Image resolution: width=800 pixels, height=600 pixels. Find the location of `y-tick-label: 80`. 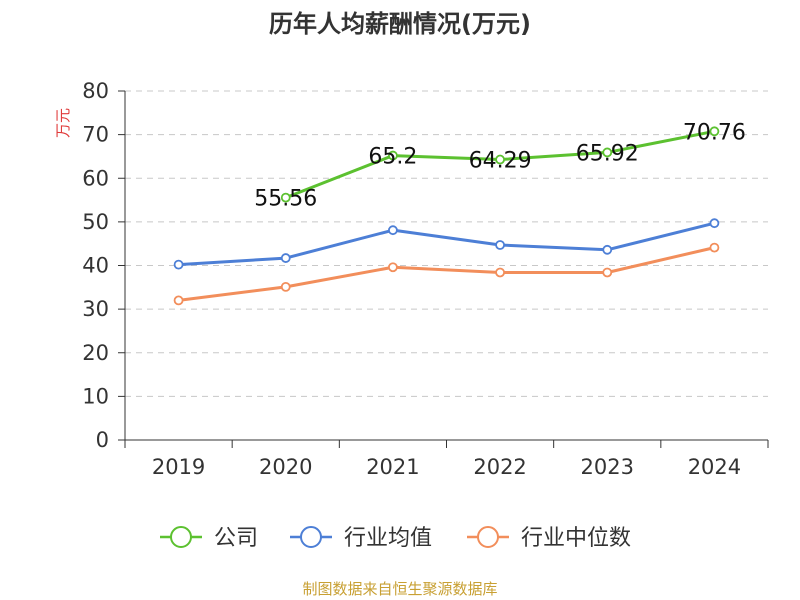

y-tick-label: 80 is located at coordinates (95, 91).